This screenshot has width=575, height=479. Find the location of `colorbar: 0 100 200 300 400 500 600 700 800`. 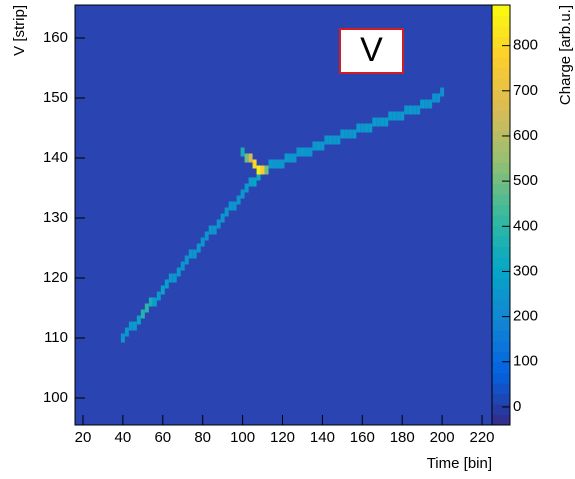

colorbar: 0 100 200 300 400 500 600 700 800 is located at coordinates (514, 215).